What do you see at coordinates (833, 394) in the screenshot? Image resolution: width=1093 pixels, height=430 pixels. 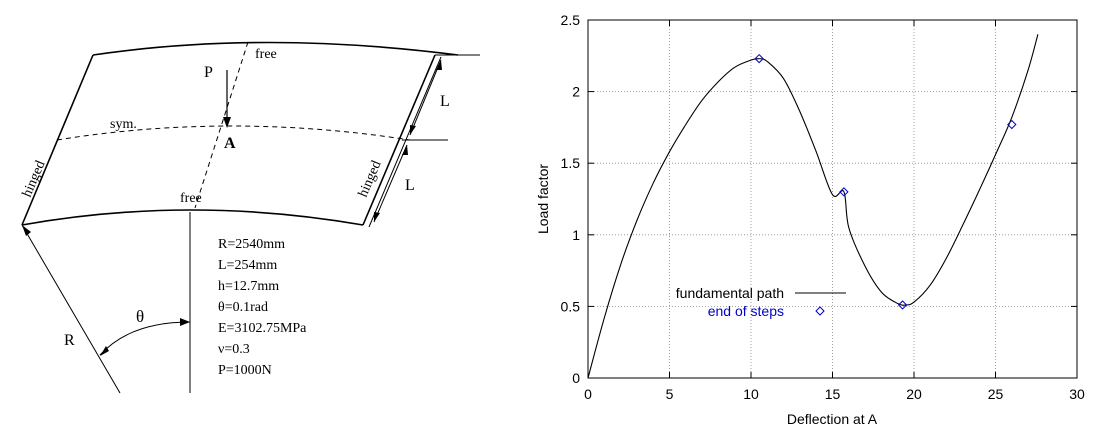 I see `x-tick-label: 15` at bounding box center [833, 394].